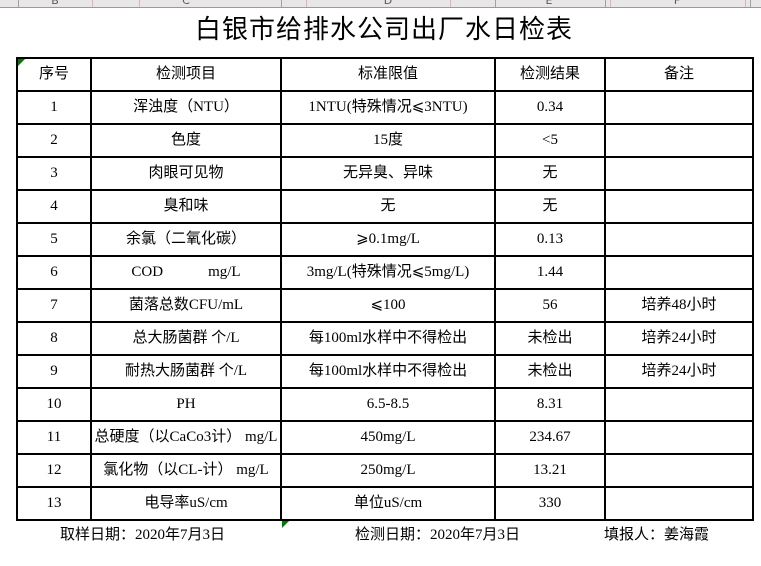  Describe the element at coordinates (55, 75) in the screenshot. I see `header-cell-index: 序号` at that location.